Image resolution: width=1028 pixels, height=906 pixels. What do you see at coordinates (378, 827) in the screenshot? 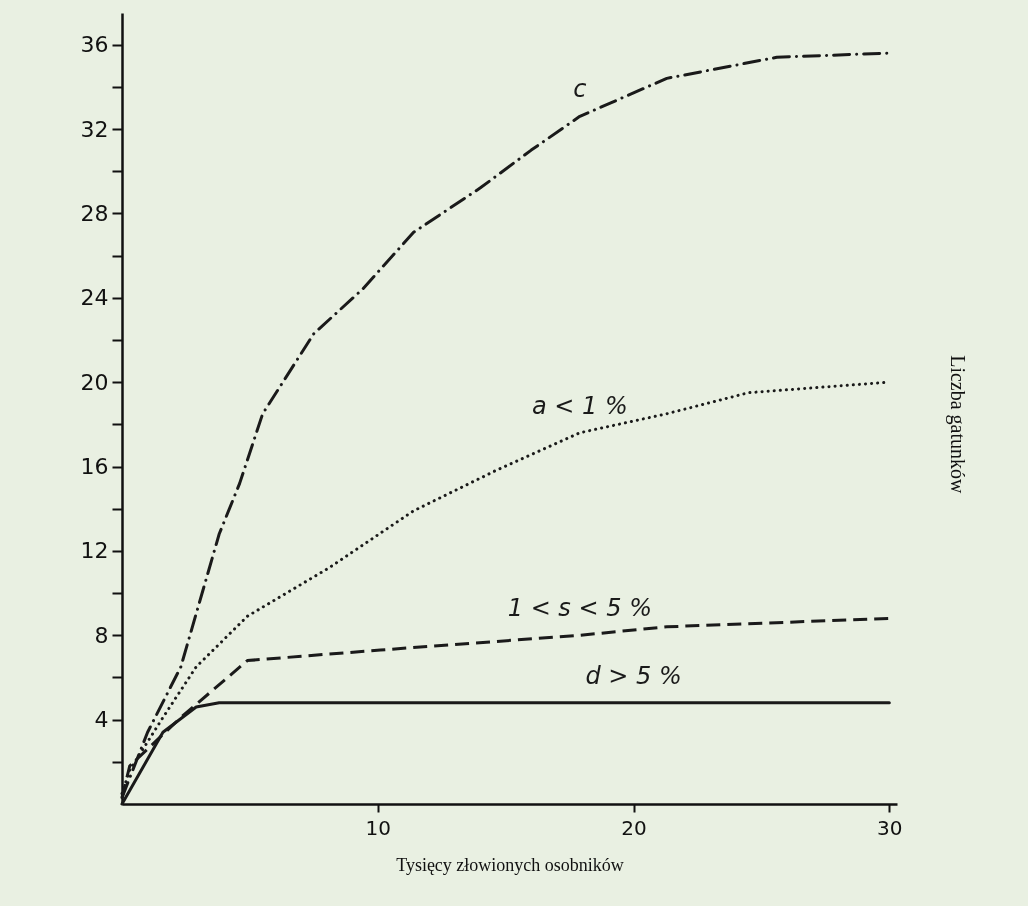
I see `x-tick-label: 10` at bounding box center [378, 827].